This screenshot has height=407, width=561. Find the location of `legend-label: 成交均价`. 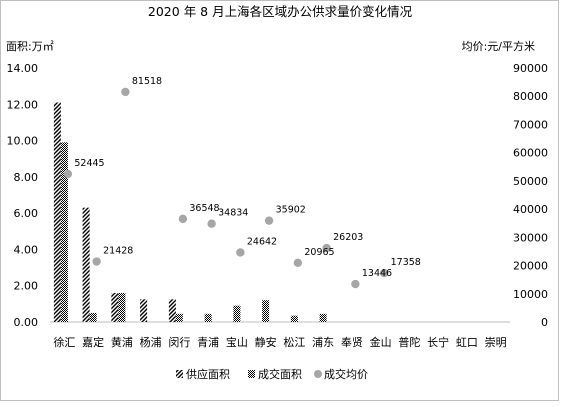

legend-label: 成交均价 is located at coordinates (346, 374).